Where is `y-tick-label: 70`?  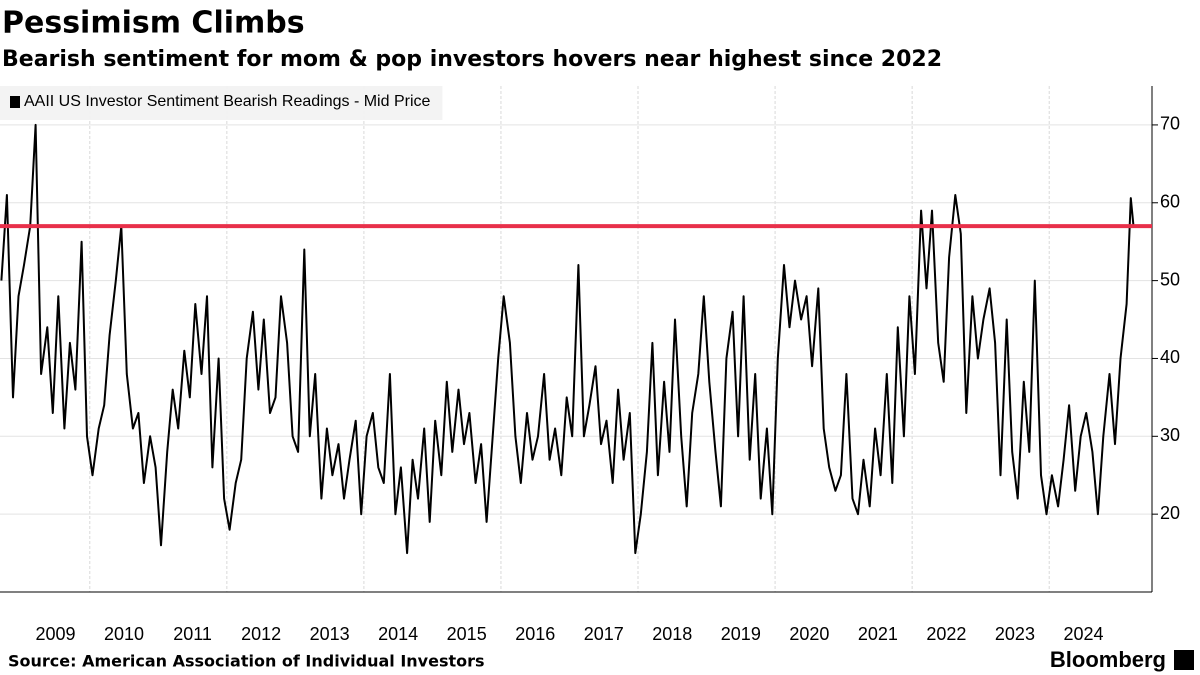
y-tick-label: 70 is located at coordinates (1170, 124).